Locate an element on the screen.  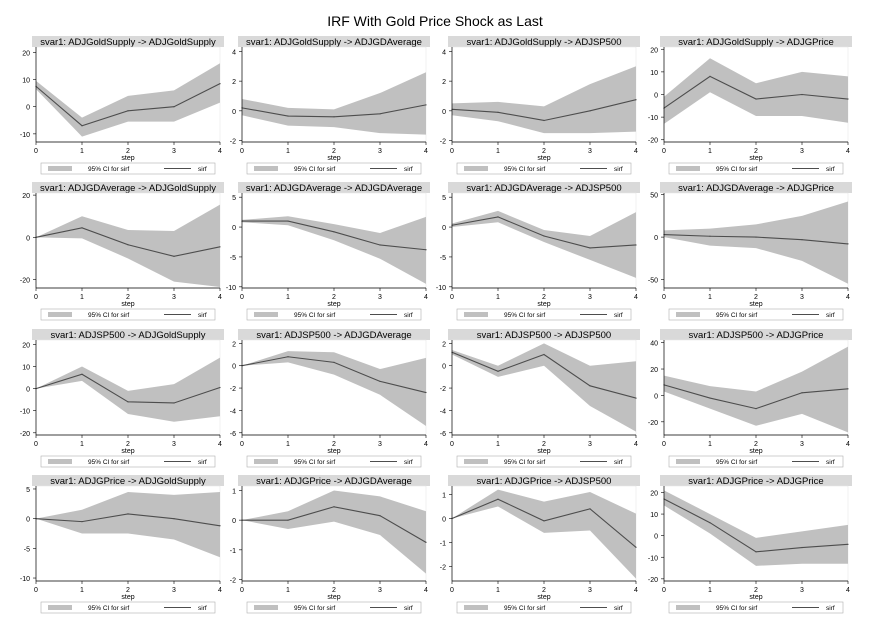
y-tick-label: 1 is located at coordinates (444, 495).